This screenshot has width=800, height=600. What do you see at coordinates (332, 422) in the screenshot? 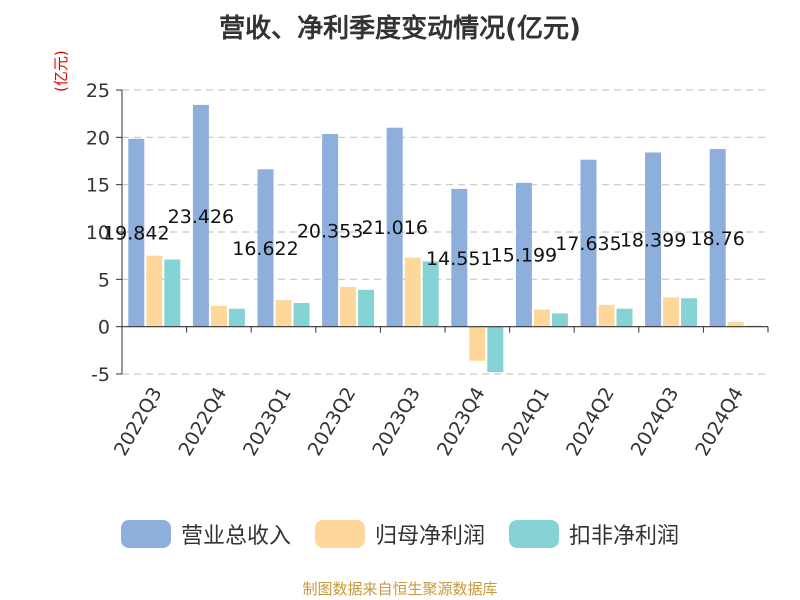
I see `x-tick-label: 2023Q2` at bounding box center [332, 422].